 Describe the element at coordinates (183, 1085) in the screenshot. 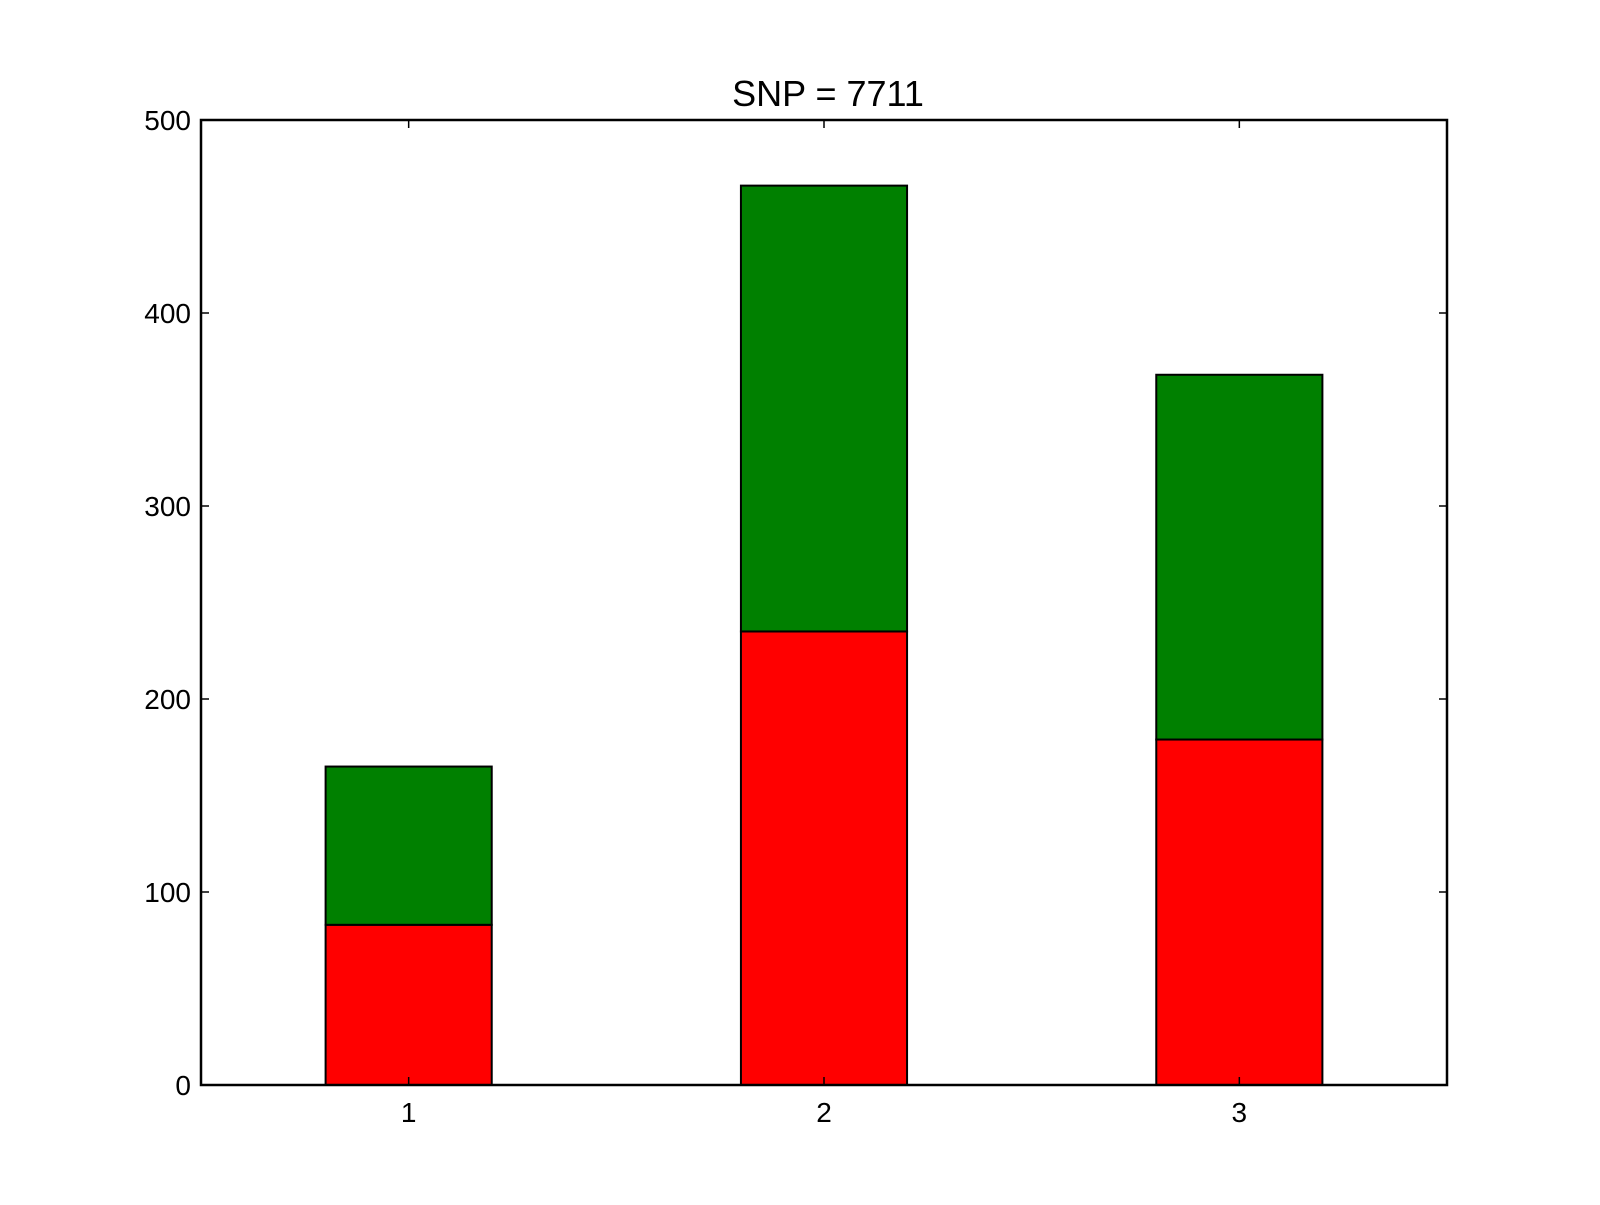

I see `y-tick-label-0: 0` at that location.